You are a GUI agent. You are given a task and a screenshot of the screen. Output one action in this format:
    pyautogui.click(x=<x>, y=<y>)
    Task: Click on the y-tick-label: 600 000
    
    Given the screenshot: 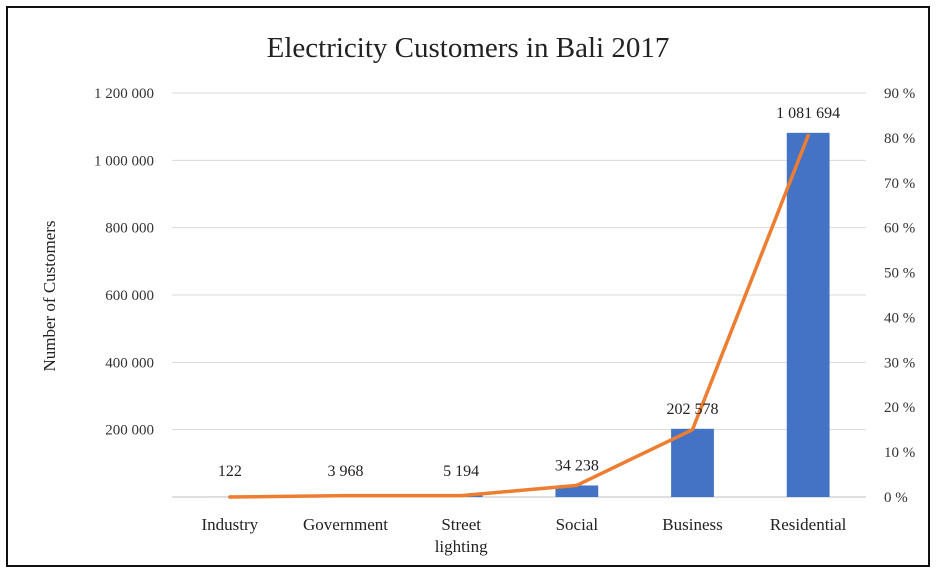 What is the action you would take?
    pyautogui.click(x=129, y=296)
    